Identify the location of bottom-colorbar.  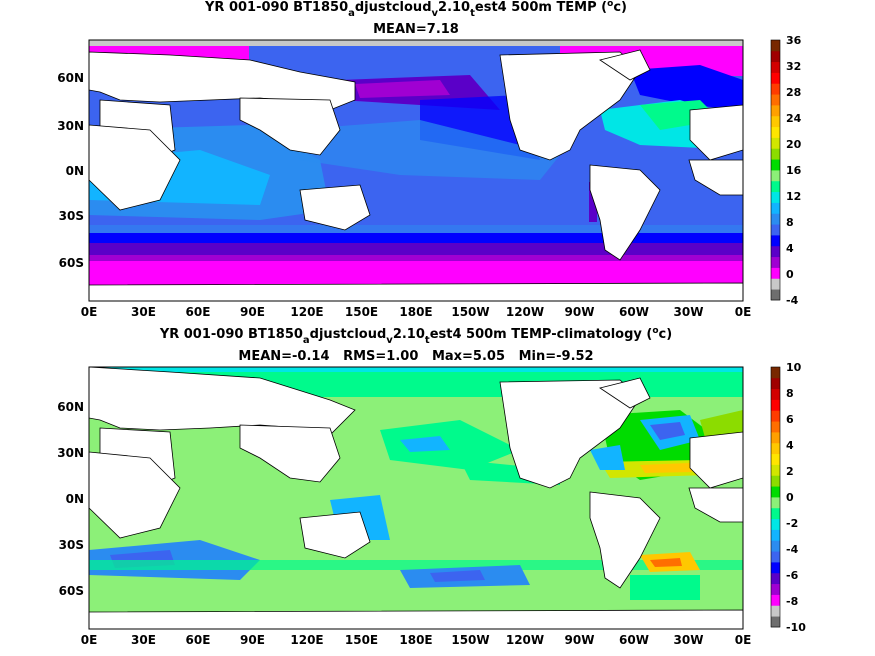
(775, 497).